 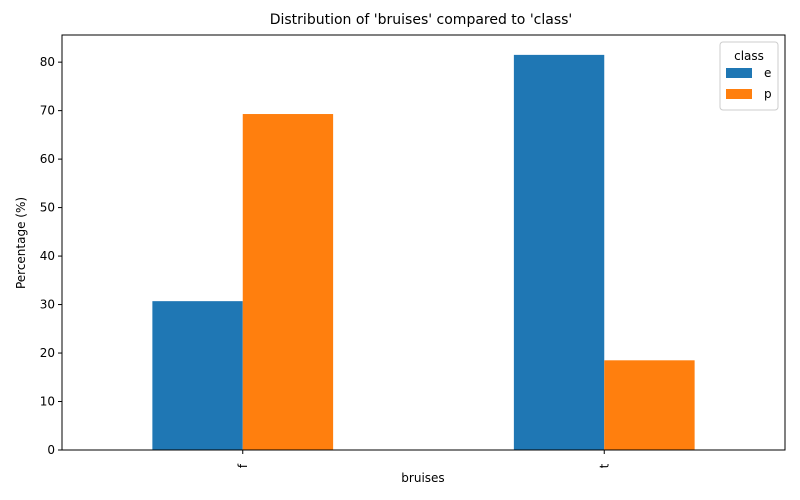 What do you see at coordinates (243, 465) in the screenshot?
I see `x-tick-label: f` at bounding box center [243, 465].